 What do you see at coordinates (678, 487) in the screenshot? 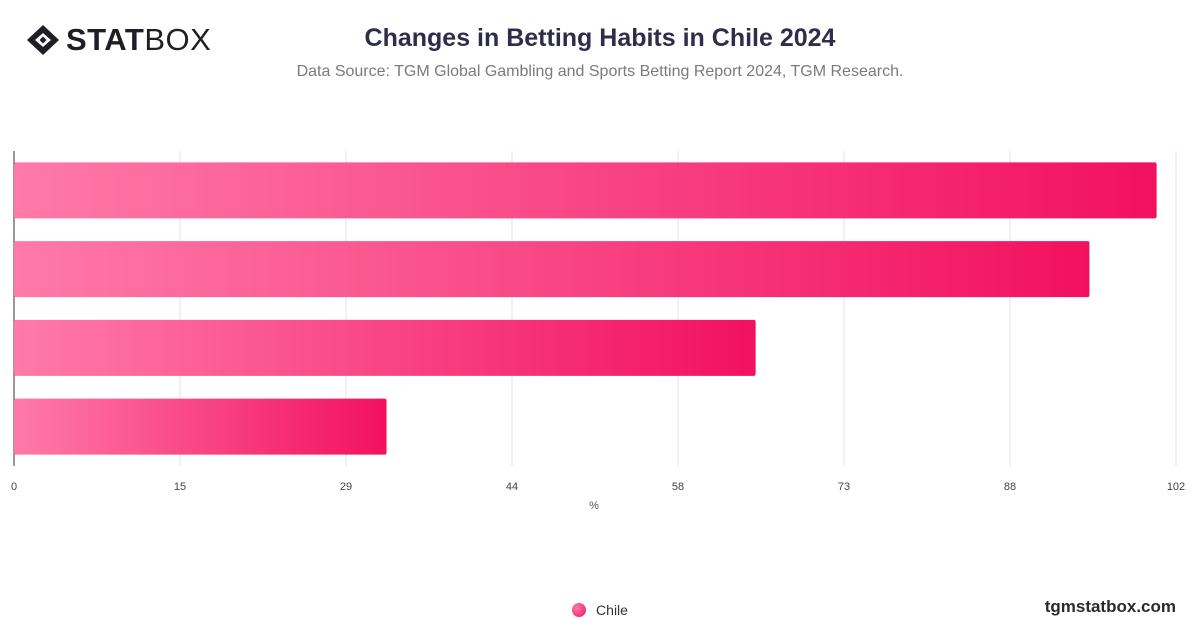
I see `x-tick-label: 58` at bounding box center [678, 487].